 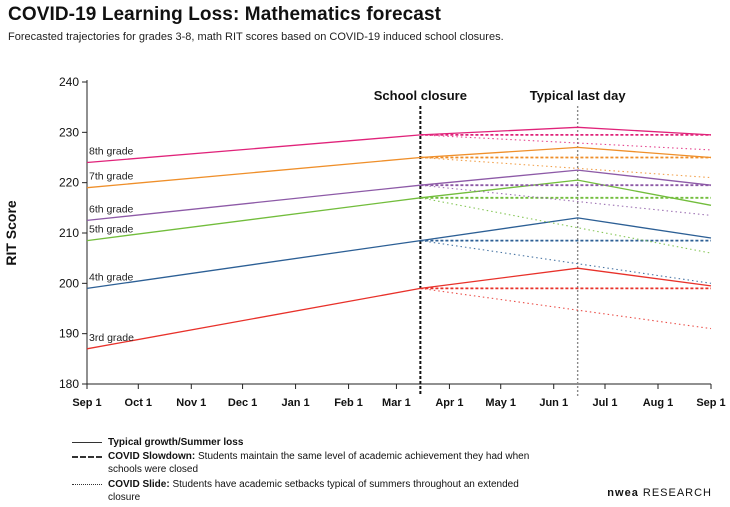 What do you see at coordinates (87, 484) in the screenshot?
I see `legend-dotted-line` at bounding box center [87, 484].